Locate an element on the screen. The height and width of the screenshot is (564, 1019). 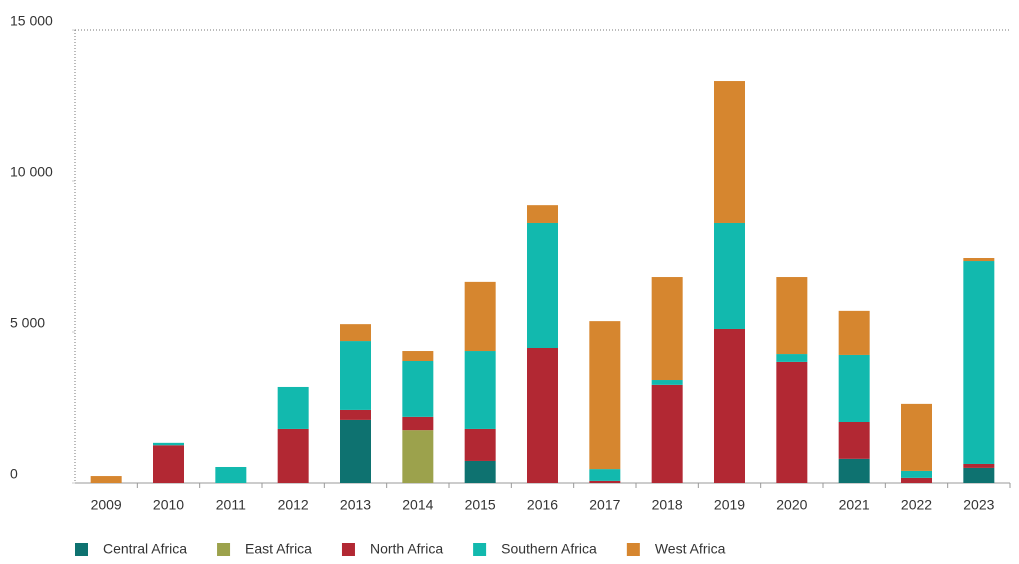
x-tick-label: 2022 is located at coordinates (916, 505).